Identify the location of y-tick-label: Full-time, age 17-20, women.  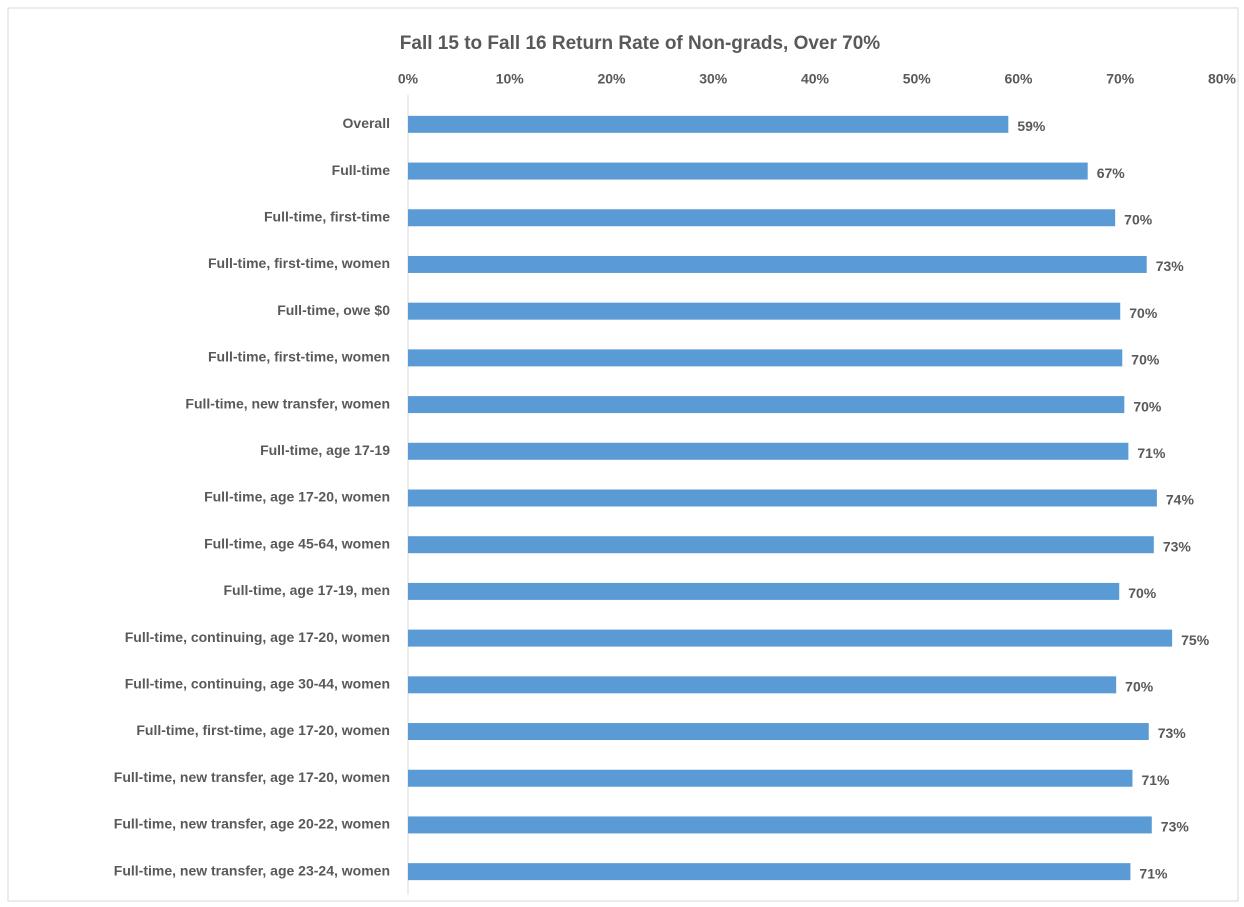
(297, 497).